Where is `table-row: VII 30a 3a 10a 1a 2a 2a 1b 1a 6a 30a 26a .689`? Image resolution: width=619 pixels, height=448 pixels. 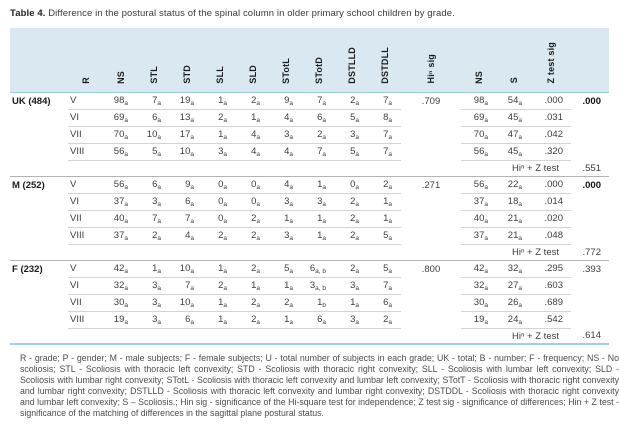
table-row: VII 30a 3a 10a 1a 2a 2a 1b 1a 6a 30a 26a .689 is located at coordinates (309, 303).